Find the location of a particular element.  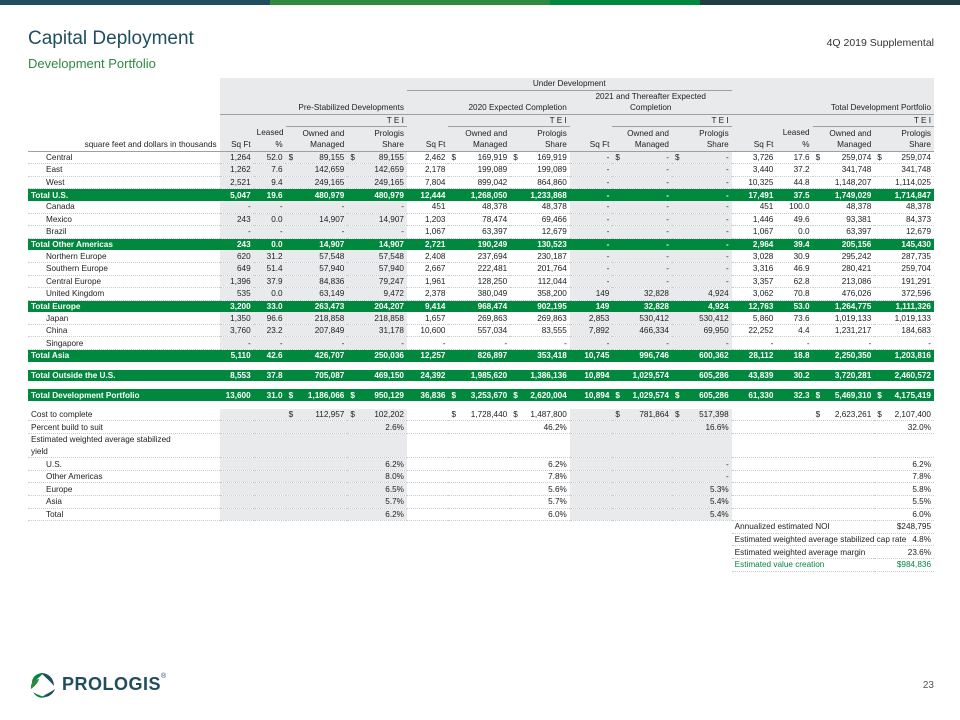

row-label: Southern Europe is located at coordinates (124, 269).